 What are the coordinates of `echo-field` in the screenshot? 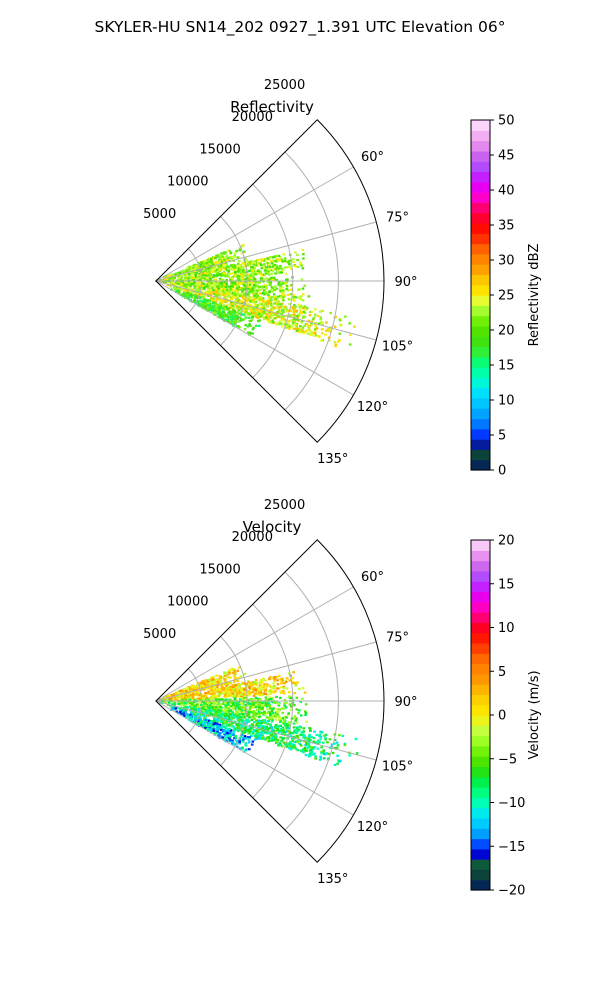 It's located at (257, 716).